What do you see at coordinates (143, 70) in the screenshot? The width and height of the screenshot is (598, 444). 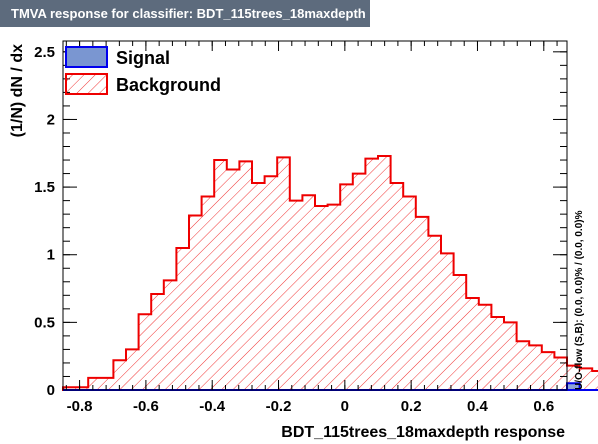 I see `legend: Signal Background` at bounding box center [143, 70].